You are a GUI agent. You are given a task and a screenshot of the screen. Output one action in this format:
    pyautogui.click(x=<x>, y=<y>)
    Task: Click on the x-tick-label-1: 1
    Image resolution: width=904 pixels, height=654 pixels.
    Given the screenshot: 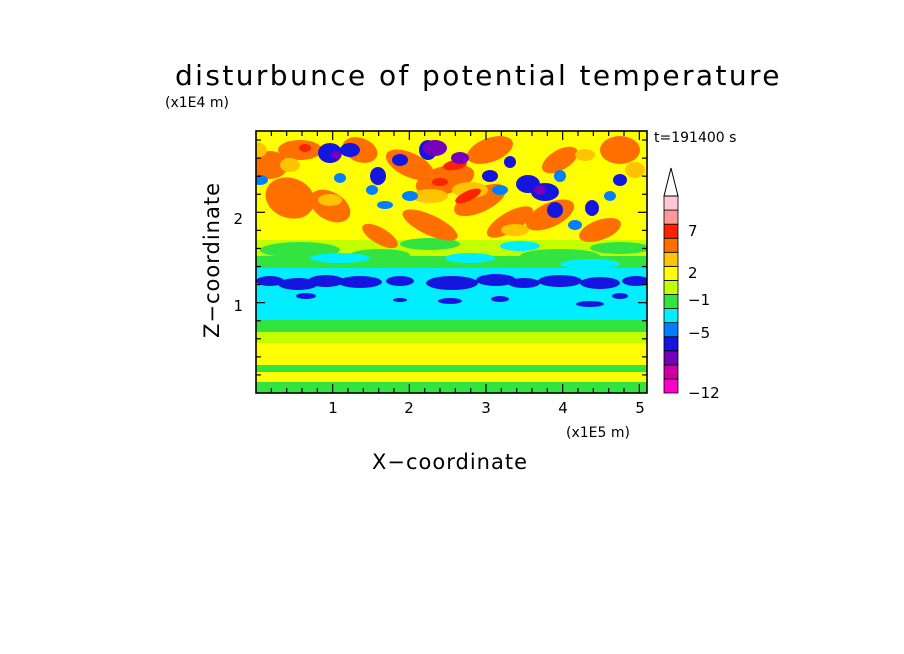 What is the action you would take?
    pyautogui.click(x=333, y=408)
    